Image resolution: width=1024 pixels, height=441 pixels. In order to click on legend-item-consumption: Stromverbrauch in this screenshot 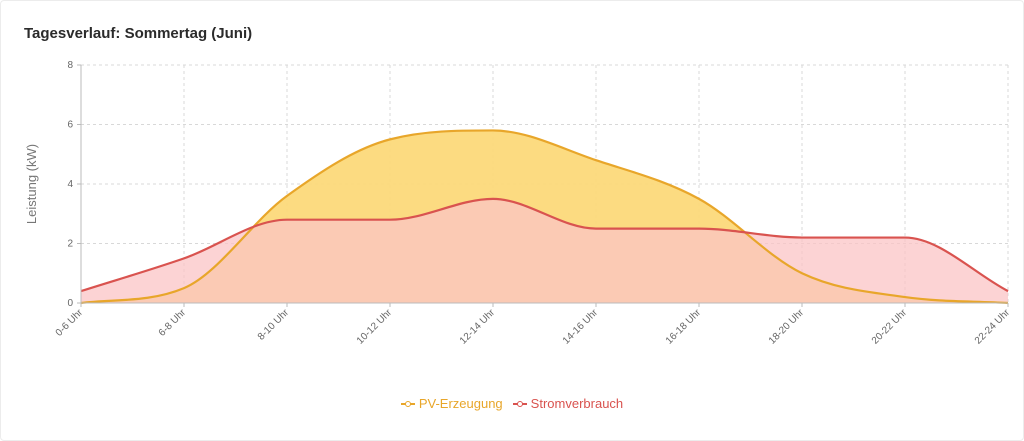, I will do `click(568, 403)`.